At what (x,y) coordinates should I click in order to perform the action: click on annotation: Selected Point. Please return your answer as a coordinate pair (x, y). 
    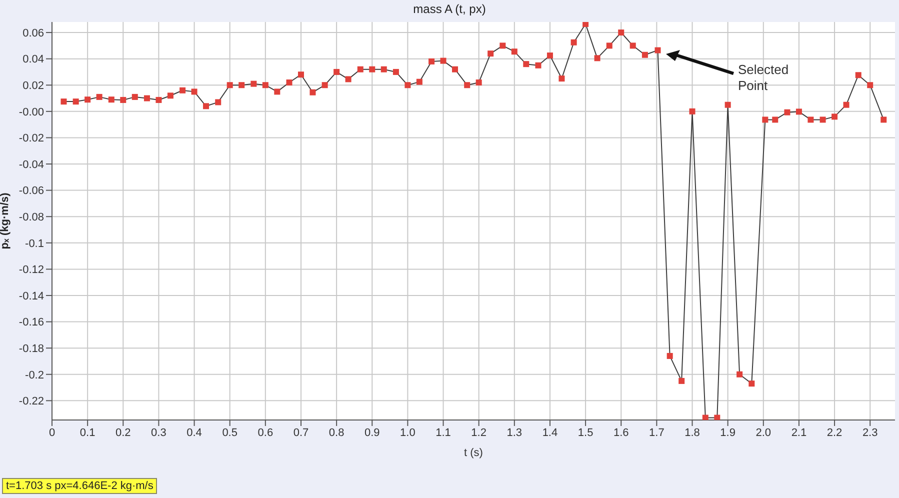
    Looking at the image, I should click on (764, 78).